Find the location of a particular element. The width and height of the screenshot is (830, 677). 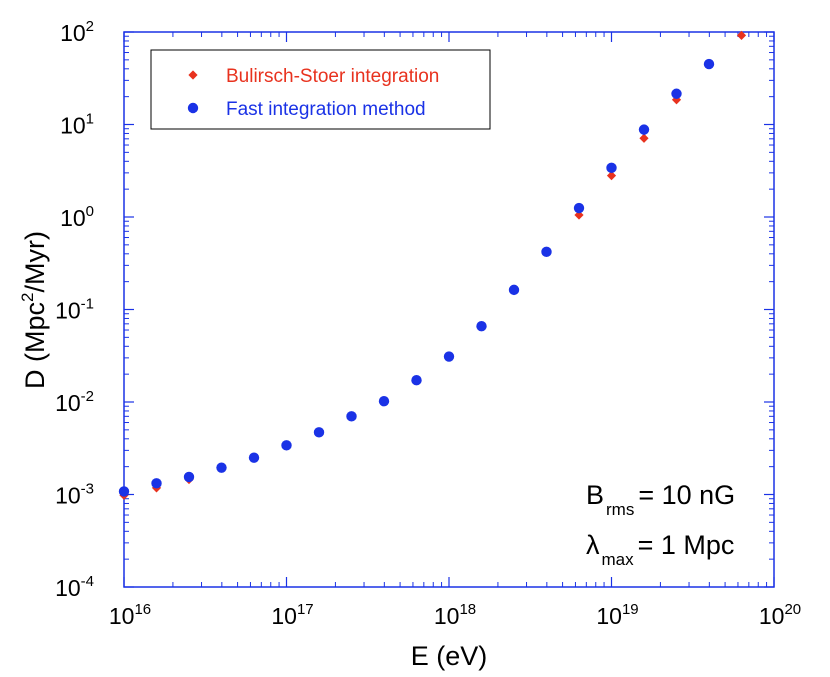

annotation-lambda-max: λ max = 1 Mpc is located at coordinates (660, 549).